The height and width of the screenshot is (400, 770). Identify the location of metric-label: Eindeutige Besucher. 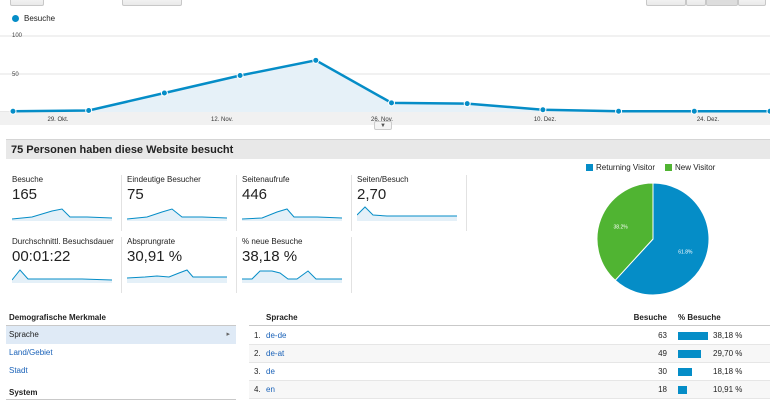
(164, 179).